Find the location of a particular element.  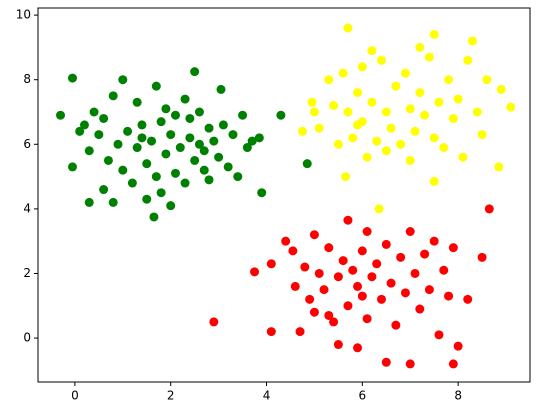

x-tick-label: 4 is located at coordinates (267, 396).